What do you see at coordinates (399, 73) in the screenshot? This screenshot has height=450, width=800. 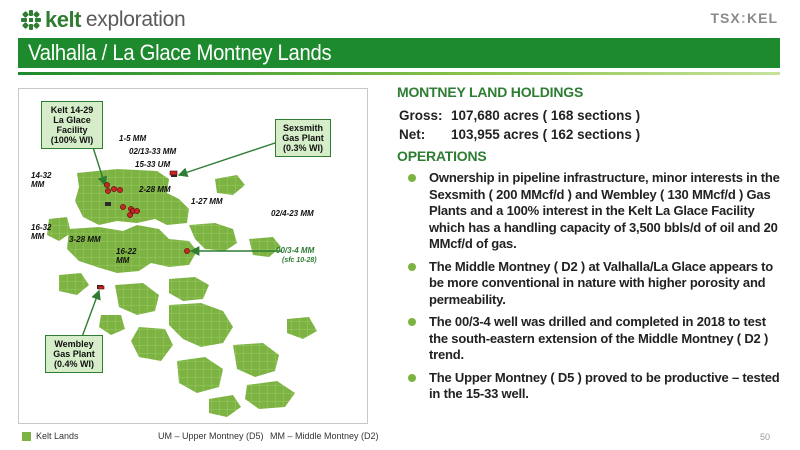 I see `title-underline` at bounding box center [399, 73].